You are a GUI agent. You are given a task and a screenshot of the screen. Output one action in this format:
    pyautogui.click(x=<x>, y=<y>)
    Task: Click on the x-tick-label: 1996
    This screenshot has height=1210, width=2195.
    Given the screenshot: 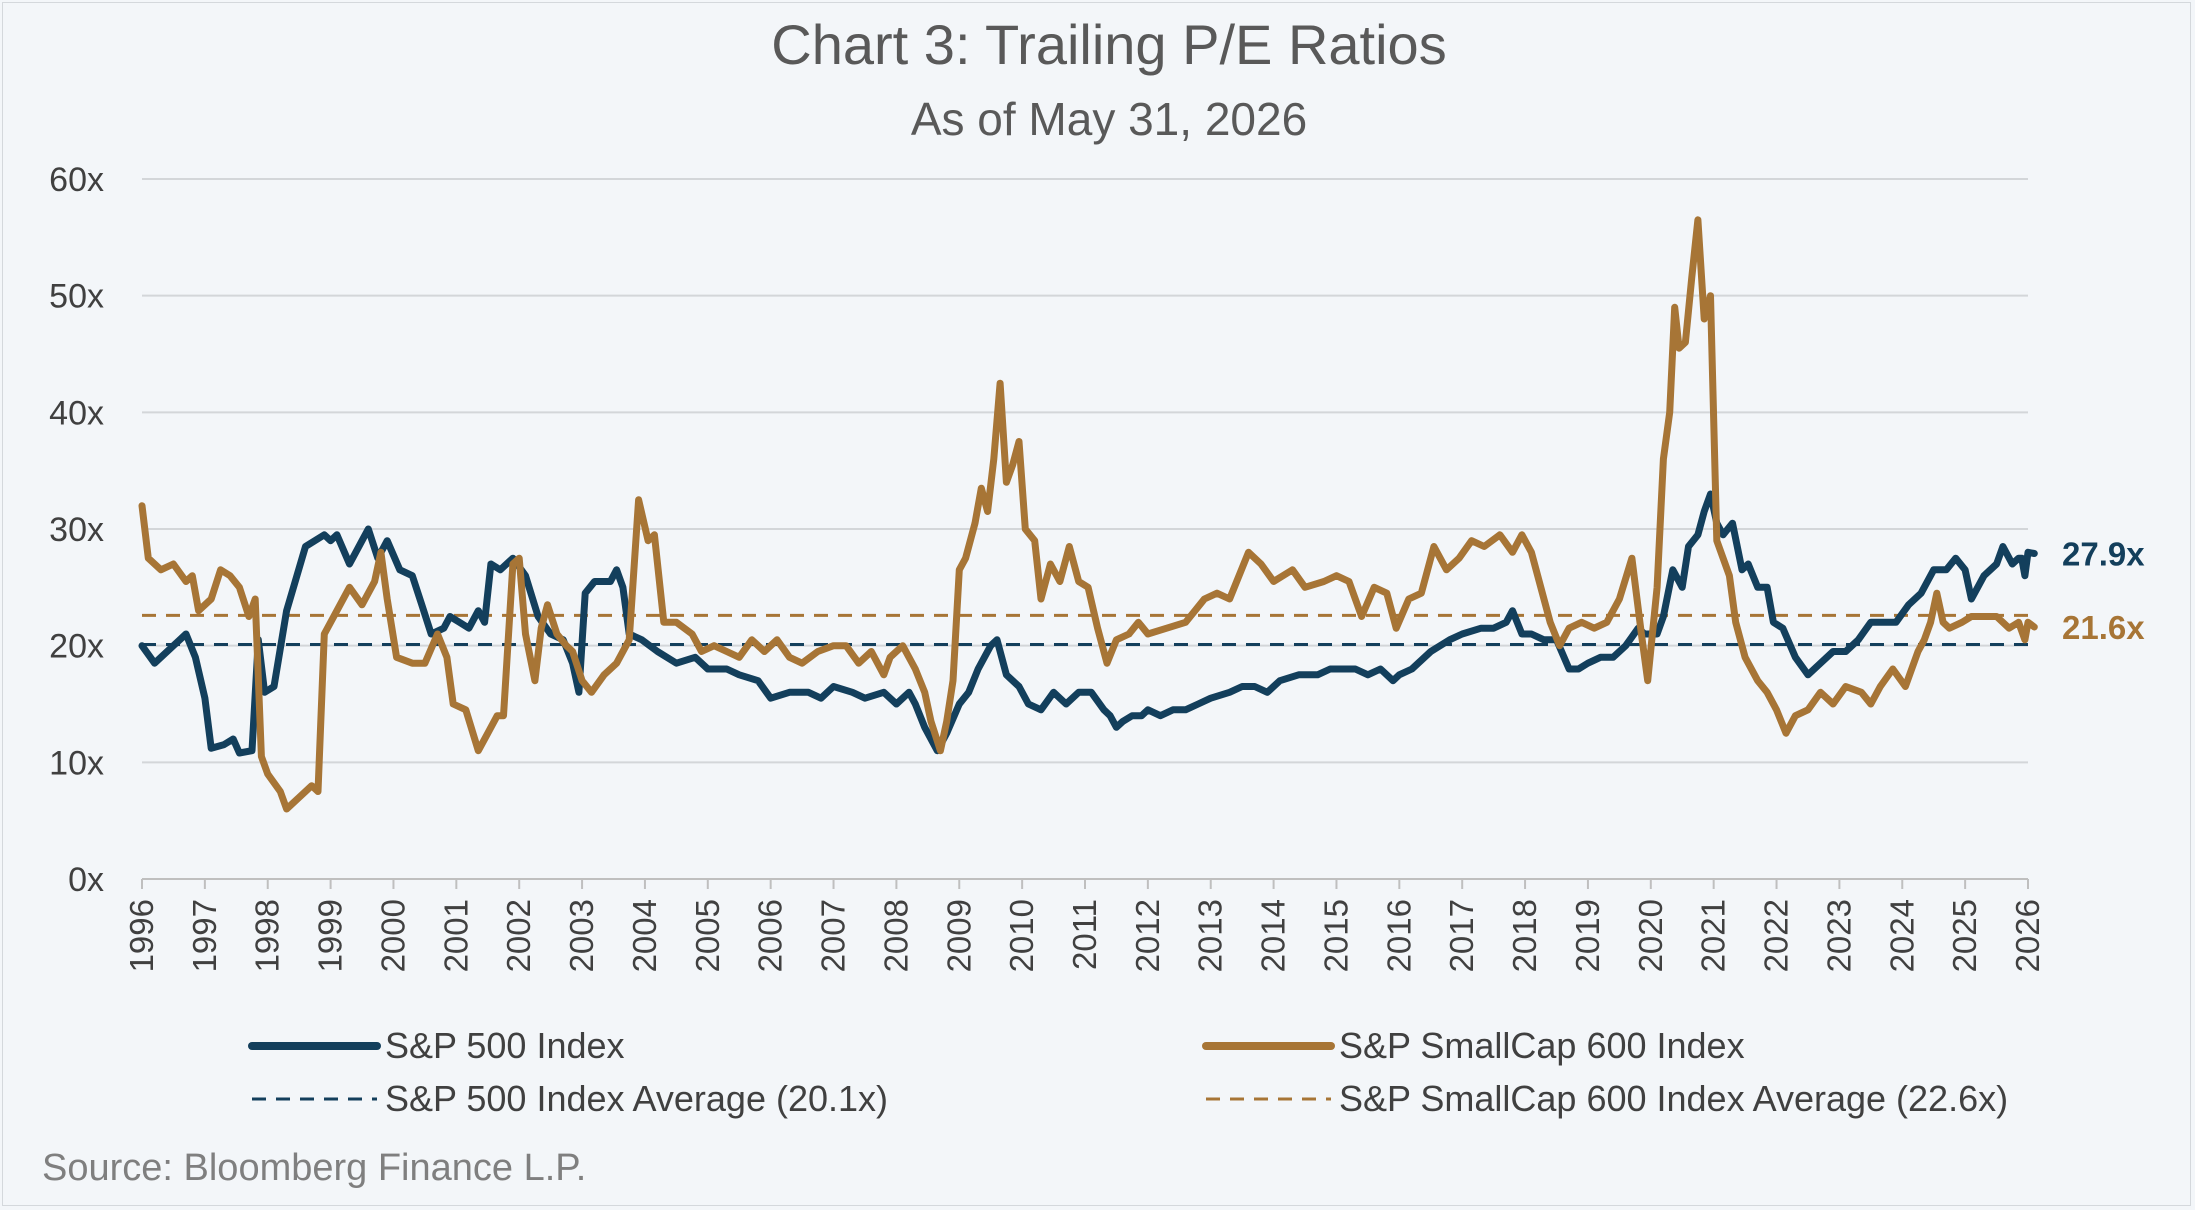 What is the action you would take?
    pyautogui.click(x=141, y=935)
    